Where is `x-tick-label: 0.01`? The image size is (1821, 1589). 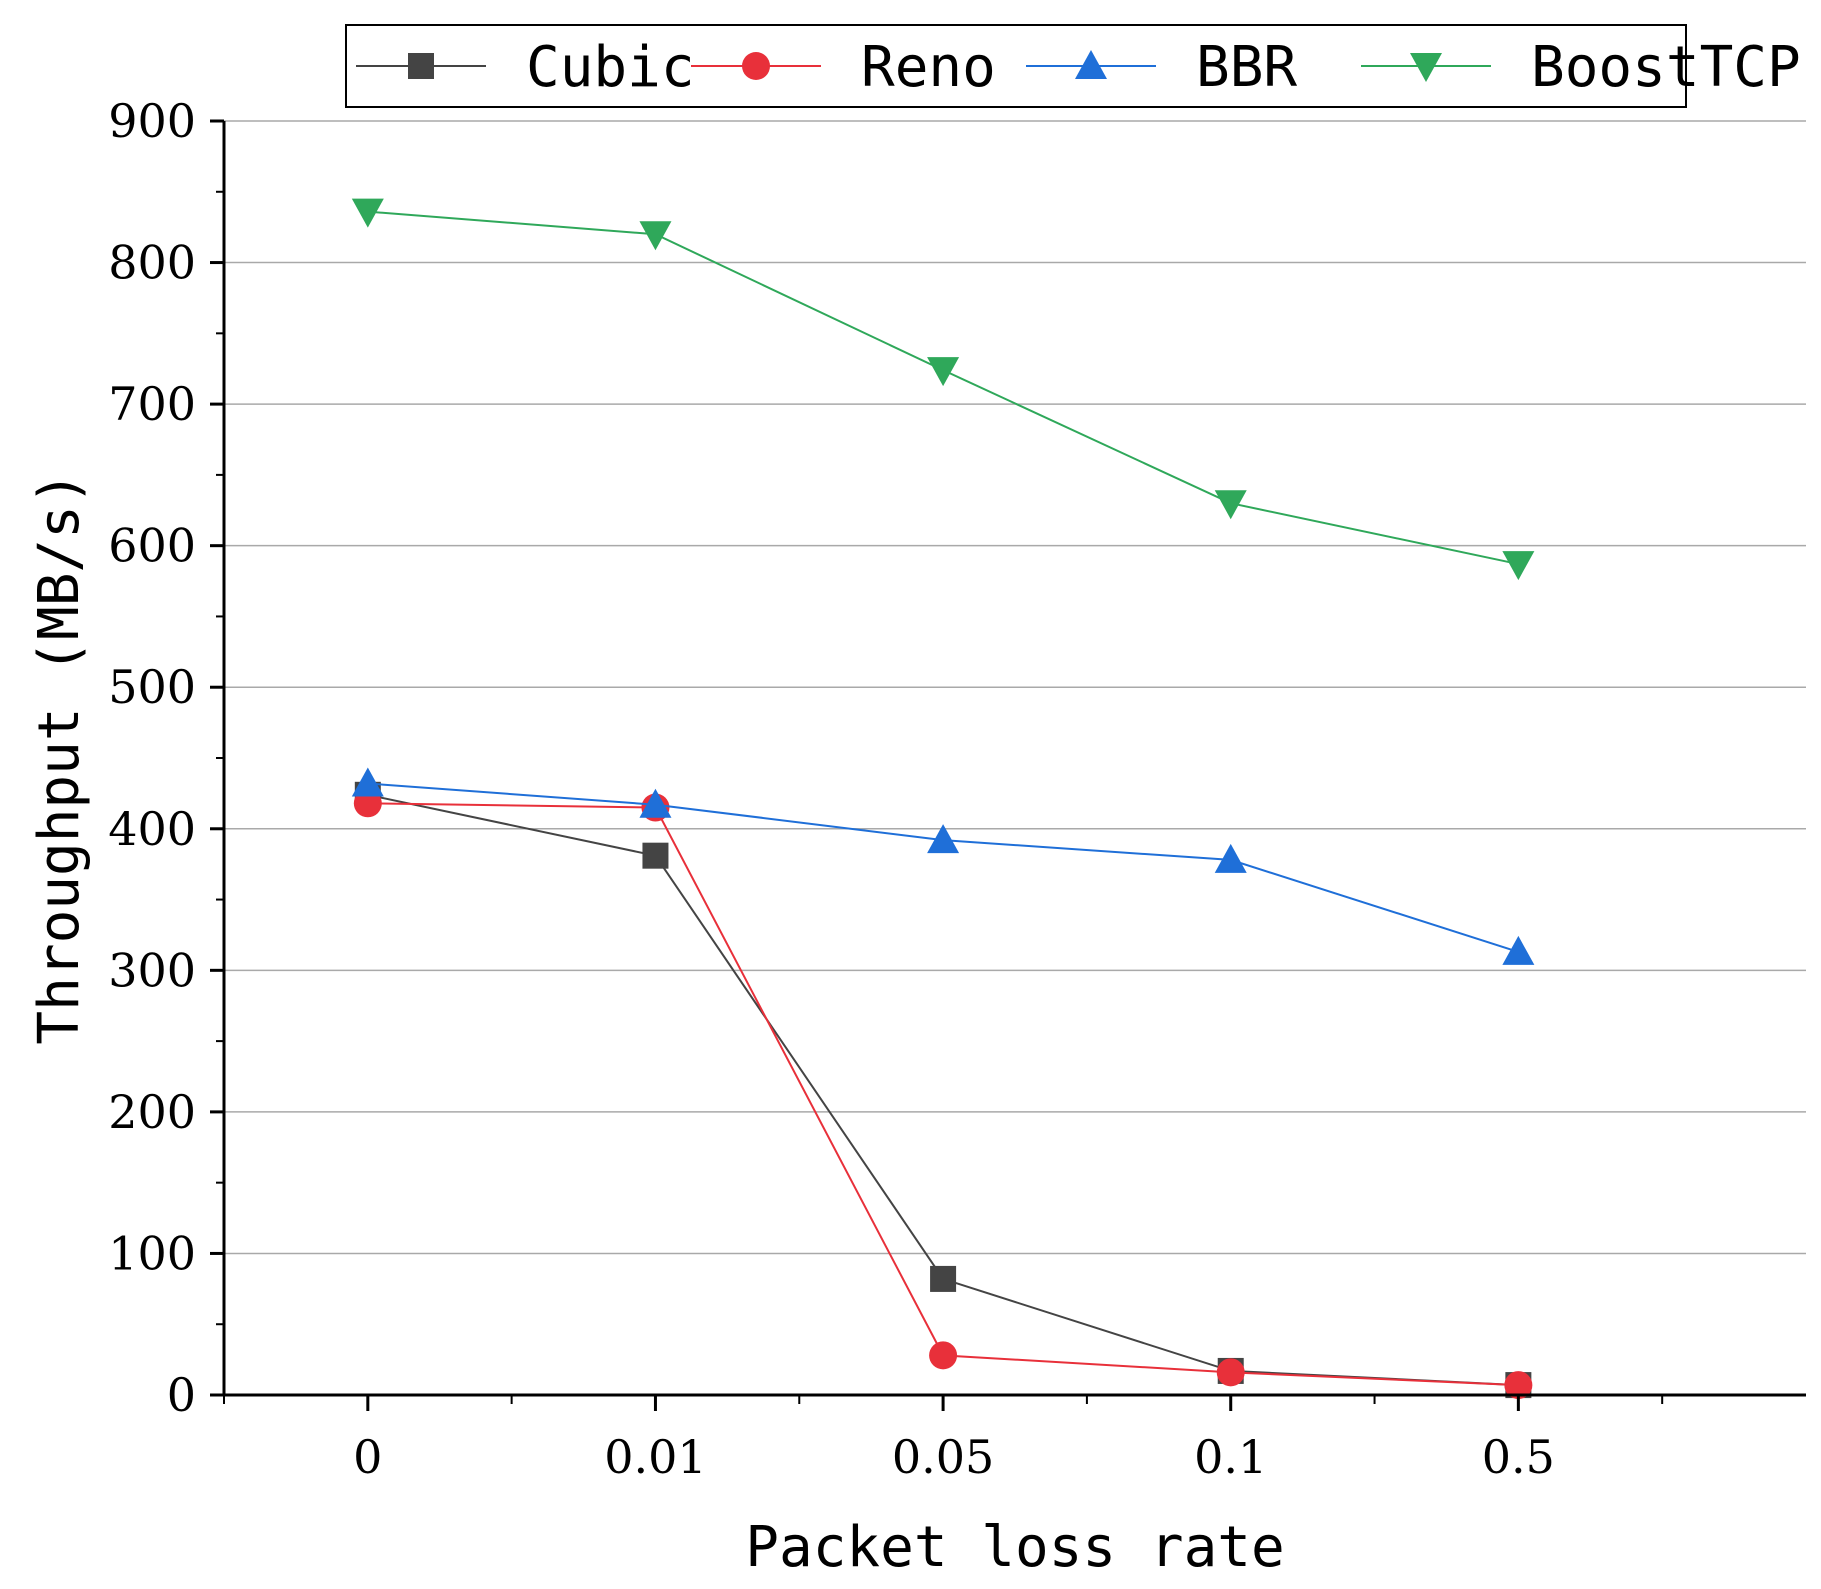
x-tick-label: 0.01 is located at coordinates (655, 1457).